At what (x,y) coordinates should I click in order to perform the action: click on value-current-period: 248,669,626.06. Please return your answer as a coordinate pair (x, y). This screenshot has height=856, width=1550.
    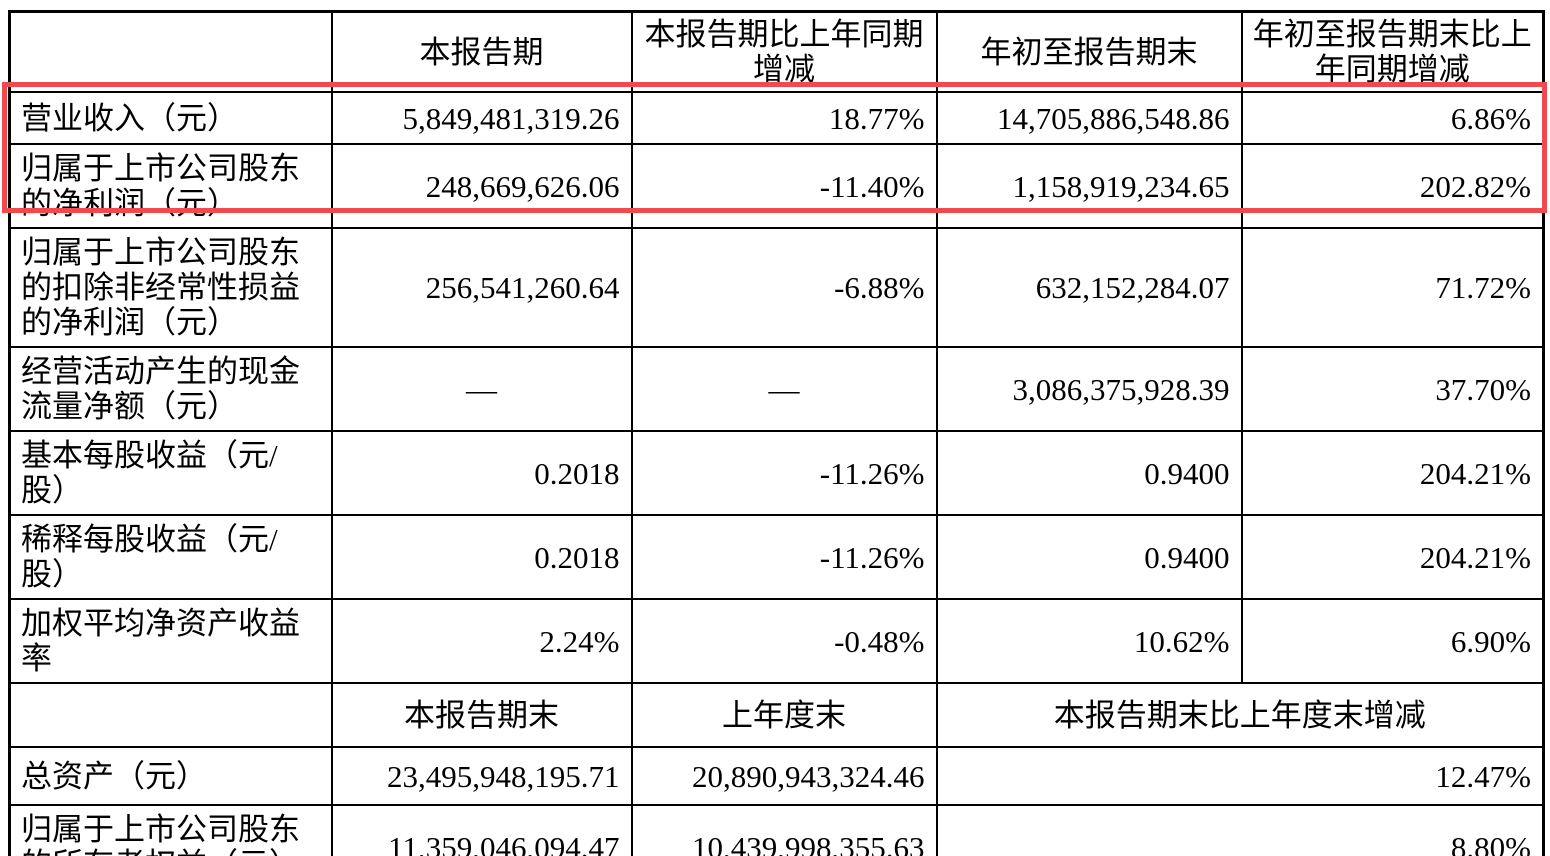
    Looking at the image, I should click on (481, 186).